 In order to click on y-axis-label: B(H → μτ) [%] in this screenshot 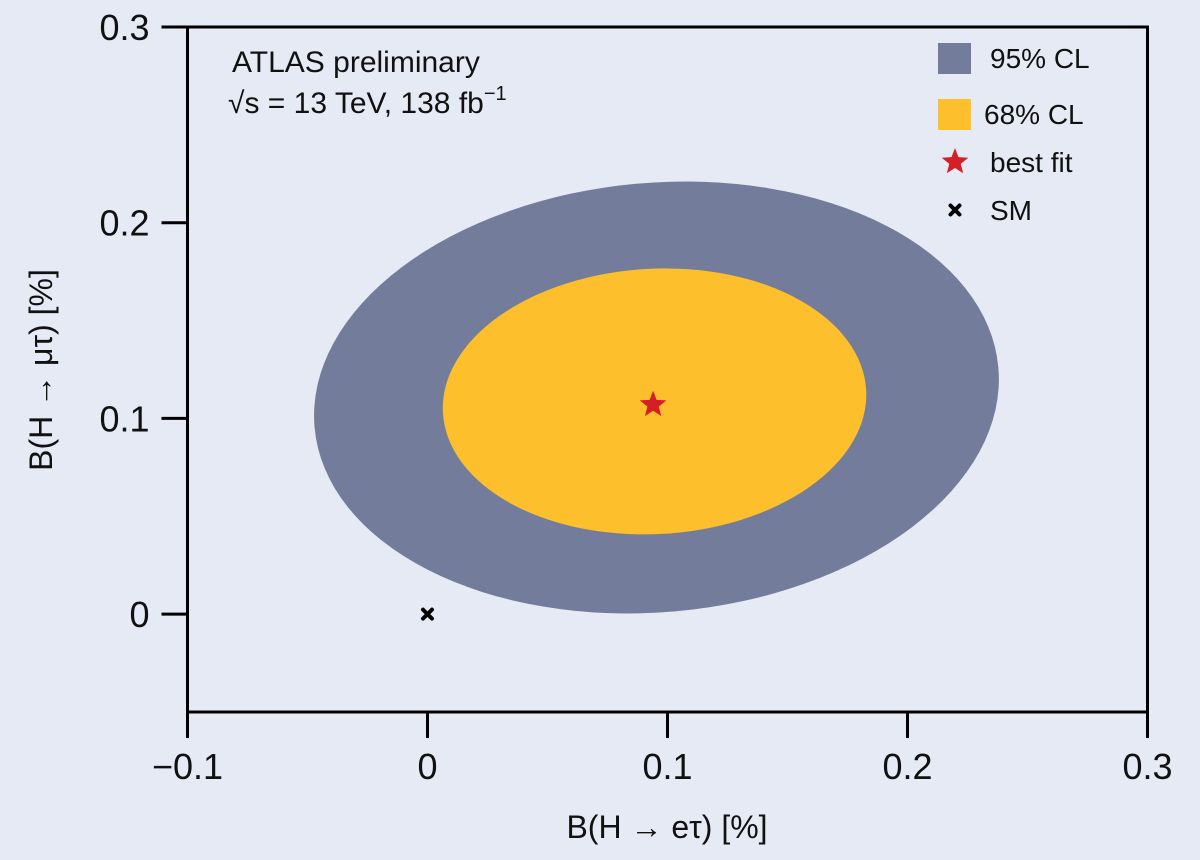, I will do `click(41, 370)`.